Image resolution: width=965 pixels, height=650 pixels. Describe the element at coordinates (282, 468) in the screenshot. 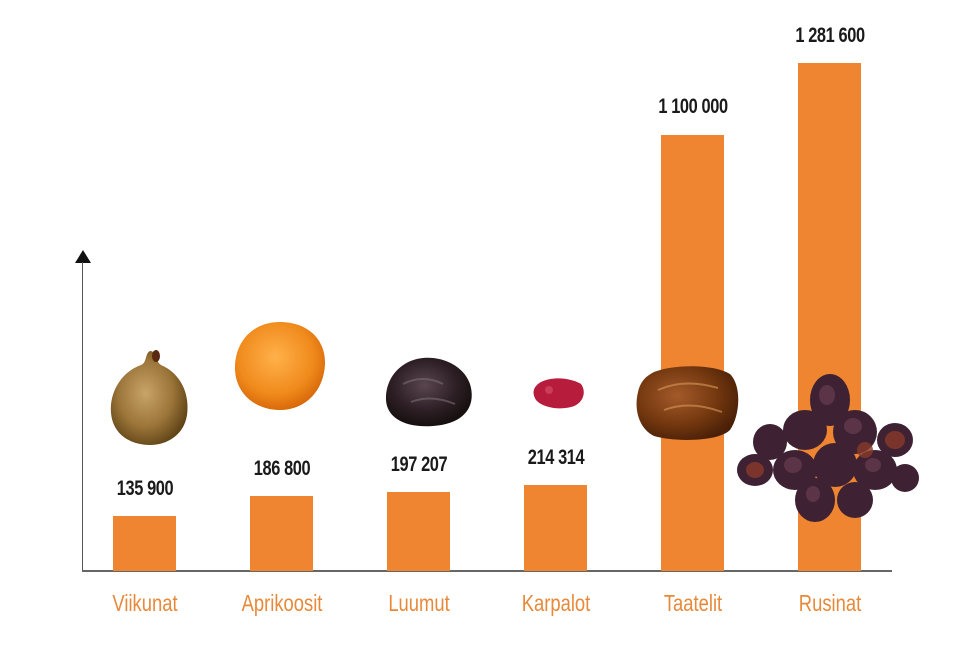

I see `value-label-aprikoosit: 186 800` at that location.